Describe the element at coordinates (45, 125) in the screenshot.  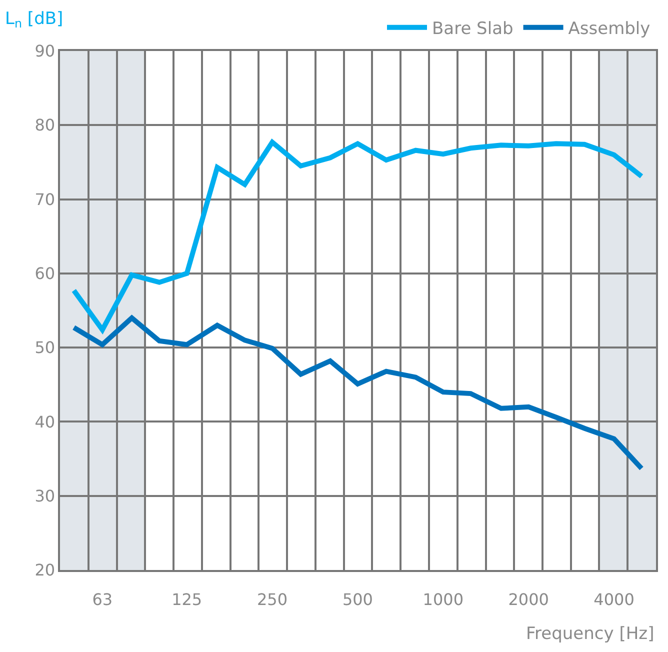
I see `y-tick-label: 80` at that location.